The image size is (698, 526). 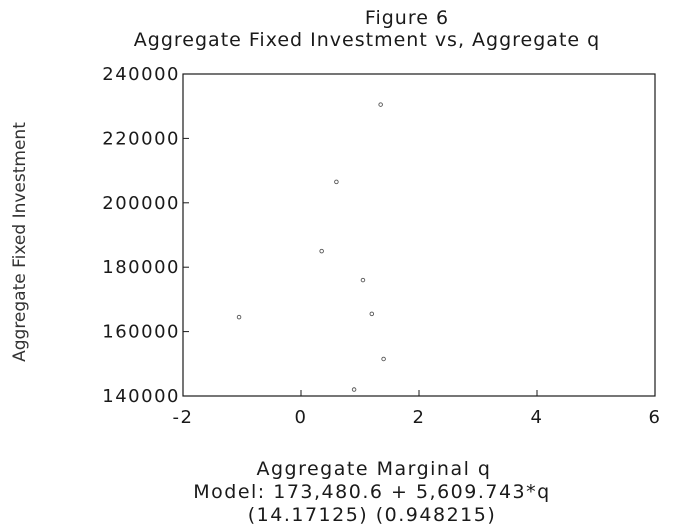 I want to click on figure-label: Figure 6, so click(x=407, y=18).